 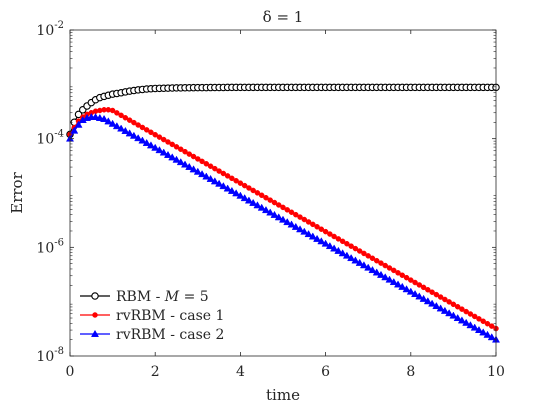 I want to click on y-tick-label: 10⁻², so click(x=50, y=29).